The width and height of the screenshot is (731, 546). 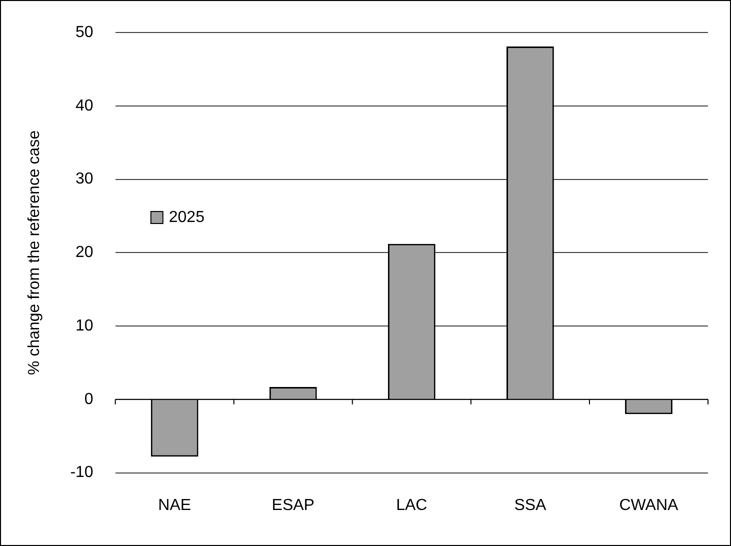 I want to click on y-tick-label: 30, so click(x=85, y=179).